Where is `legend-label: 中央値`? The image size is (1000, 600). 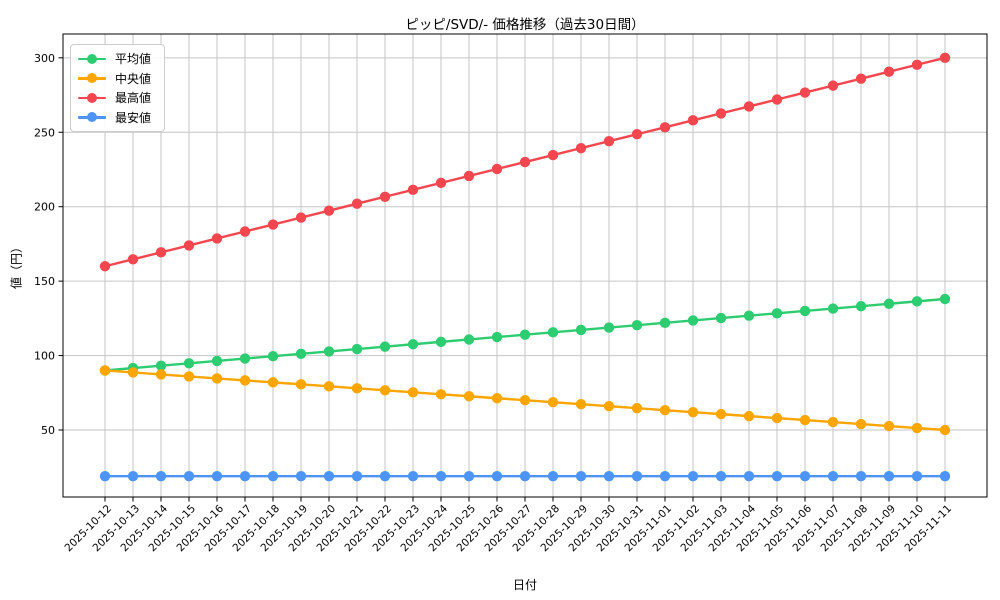 legend-label: 中央値 is located at coordinates (133, 78).